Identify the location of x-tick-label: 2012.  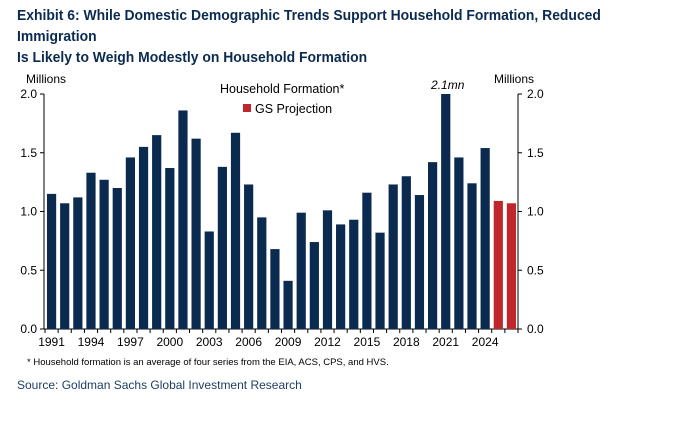
(327, 342).